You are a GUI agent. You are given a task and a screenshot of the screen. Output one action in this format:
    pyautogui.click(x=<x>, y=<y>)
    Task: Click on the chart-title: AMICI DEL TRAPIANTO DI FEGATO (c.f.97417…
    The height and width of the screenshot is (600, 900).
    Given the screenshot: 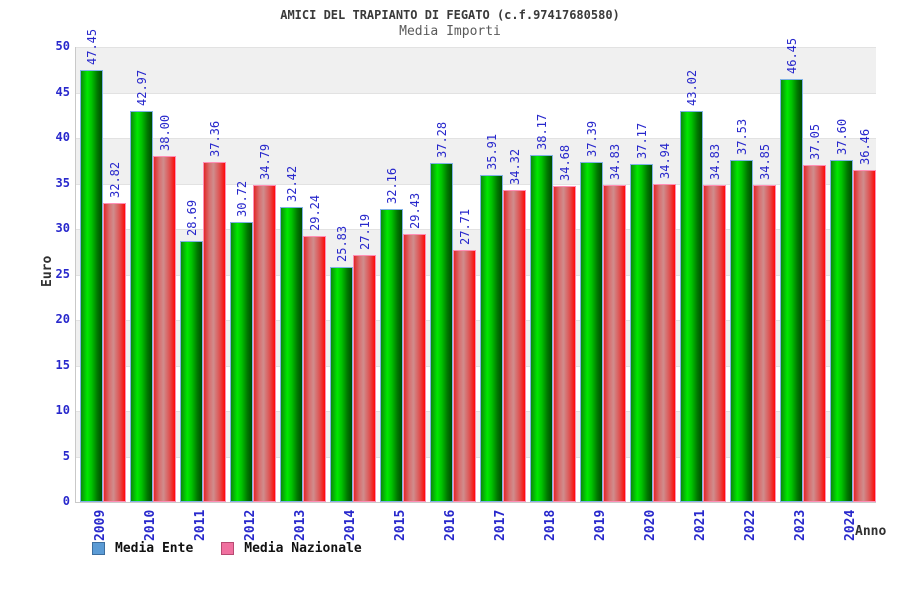 What is the action you would take?
    pyautogui.click(x=450, y=15)
    